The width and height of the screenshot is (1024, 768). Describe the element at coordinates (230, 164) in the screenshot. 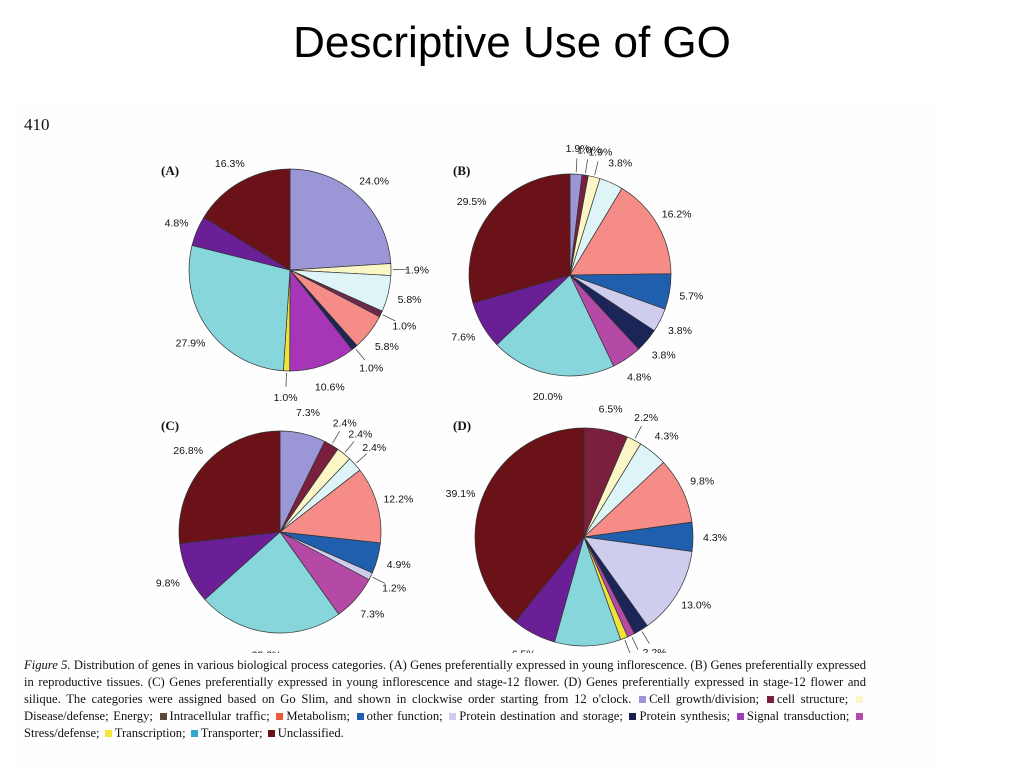

I see `slice-label: 16.3%` at that location.